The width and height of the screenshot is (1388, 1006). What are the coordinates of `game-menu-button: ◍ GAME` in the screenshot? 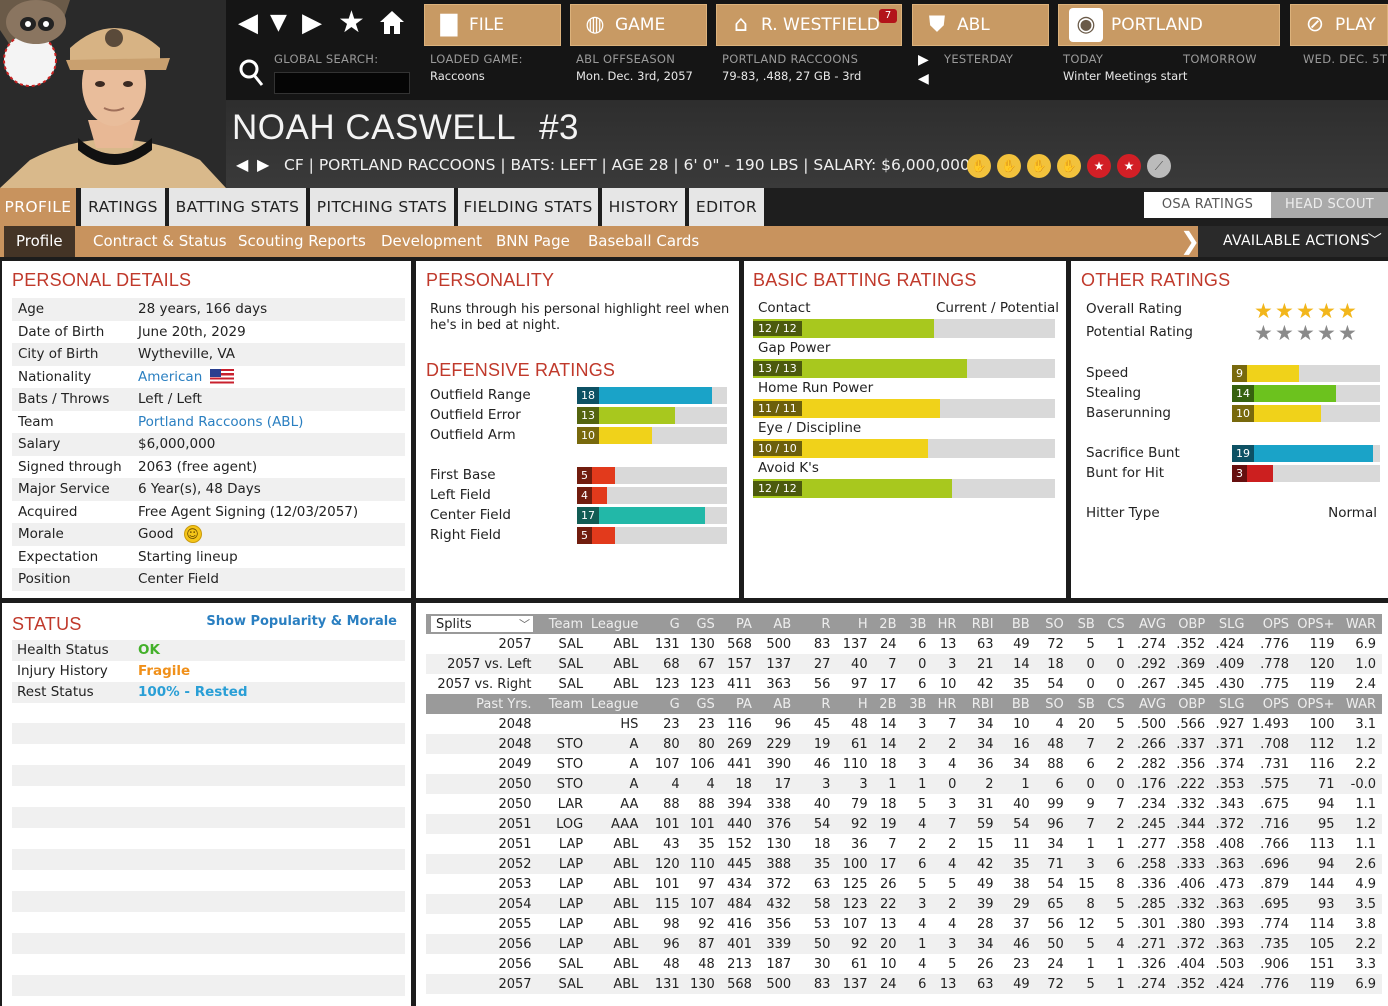 It's located at (638, 25).